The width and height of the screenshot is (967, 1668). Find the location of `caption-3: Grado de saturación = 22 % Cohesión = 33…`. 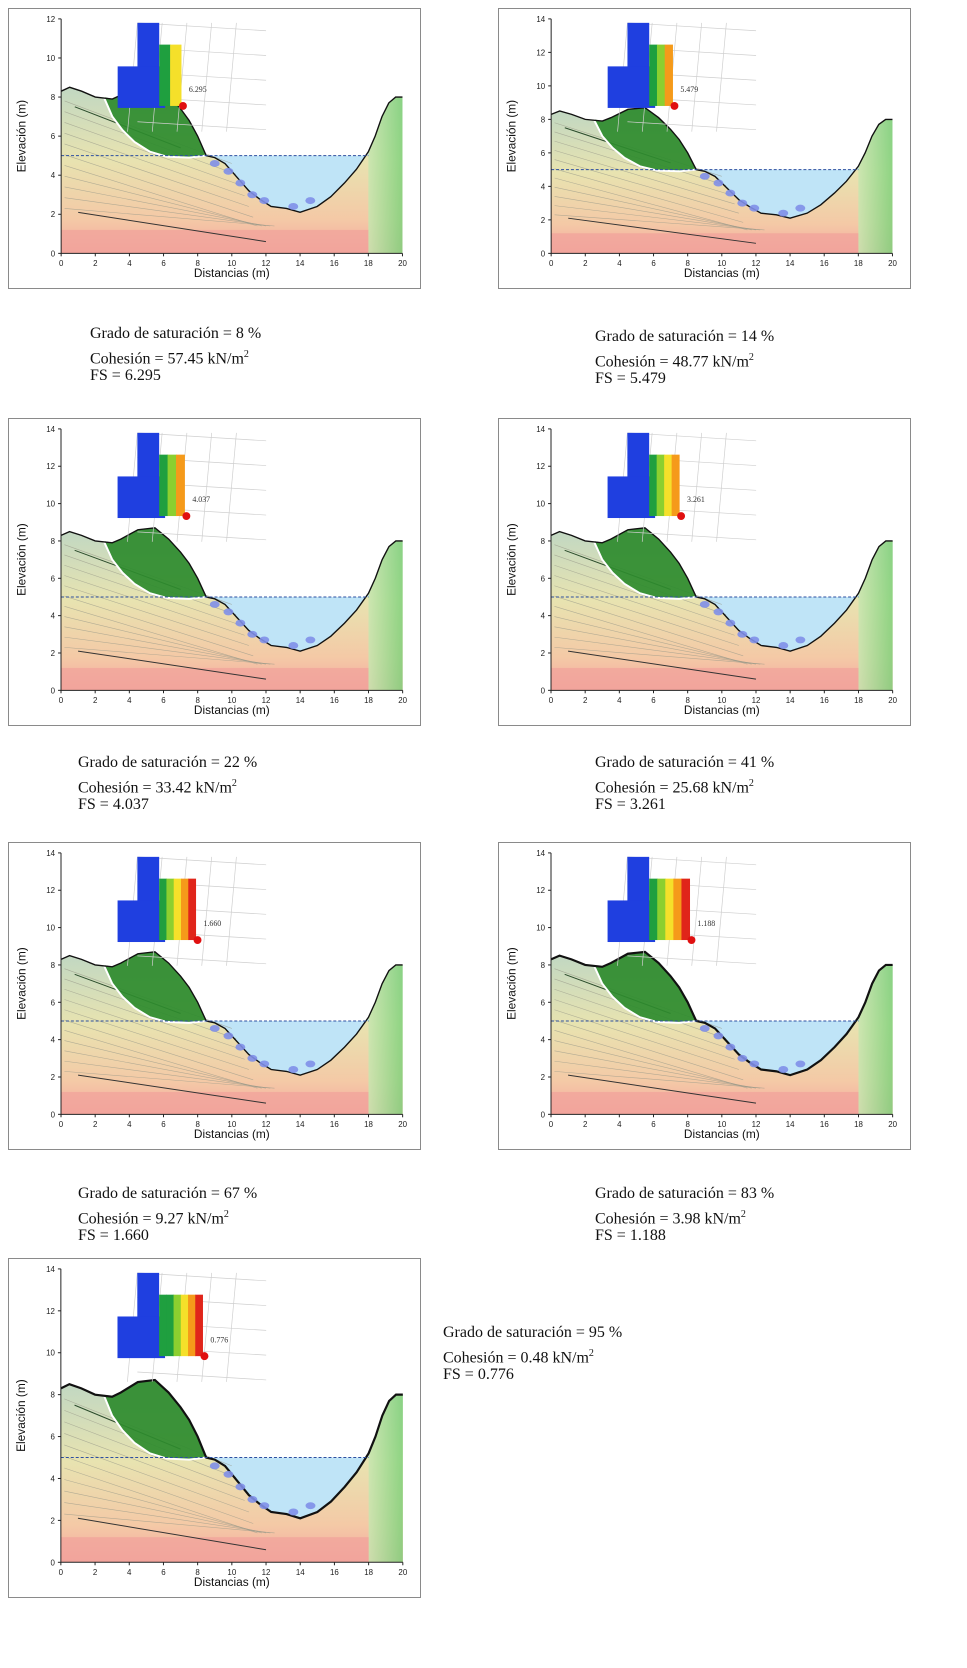

caption-3: Grado de saturación = 22 % Cohesión = 33… is located at coordinates (167, 783).